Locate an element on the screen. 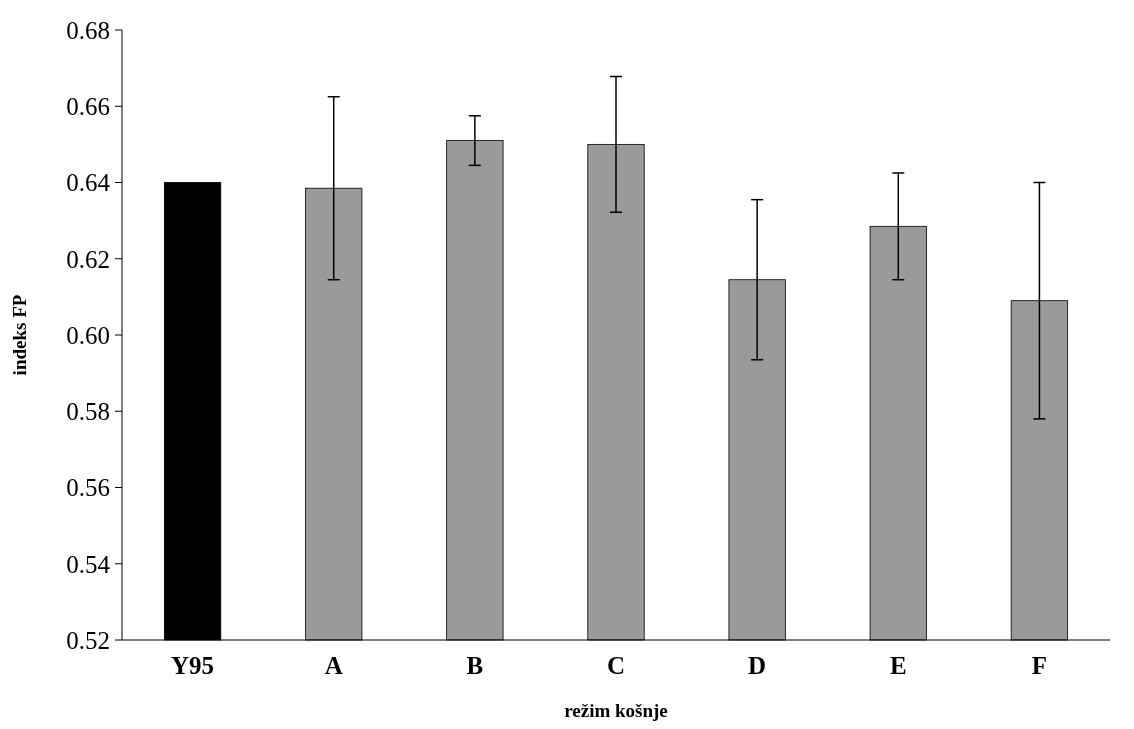  y-tick-label: 0.58 is located at coordinates (88, 411).